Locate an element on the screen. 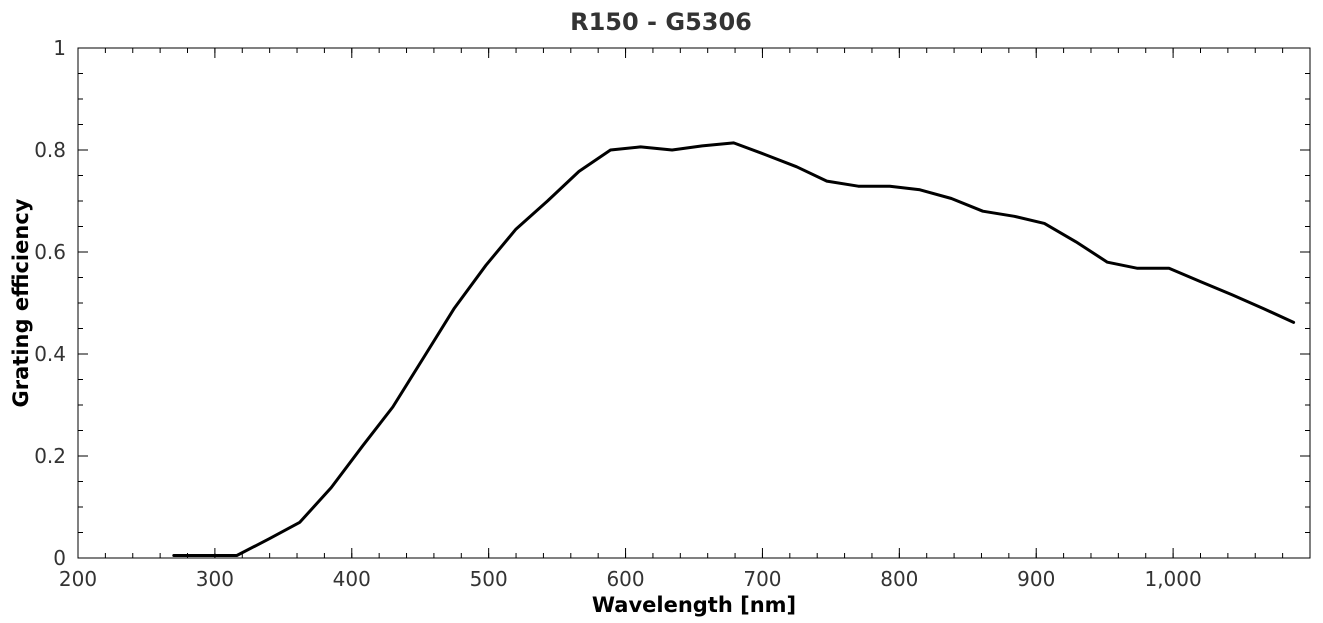 The image size is (1323, 623). y-tick-label: 0.8 is located at coordinates (50, 150).